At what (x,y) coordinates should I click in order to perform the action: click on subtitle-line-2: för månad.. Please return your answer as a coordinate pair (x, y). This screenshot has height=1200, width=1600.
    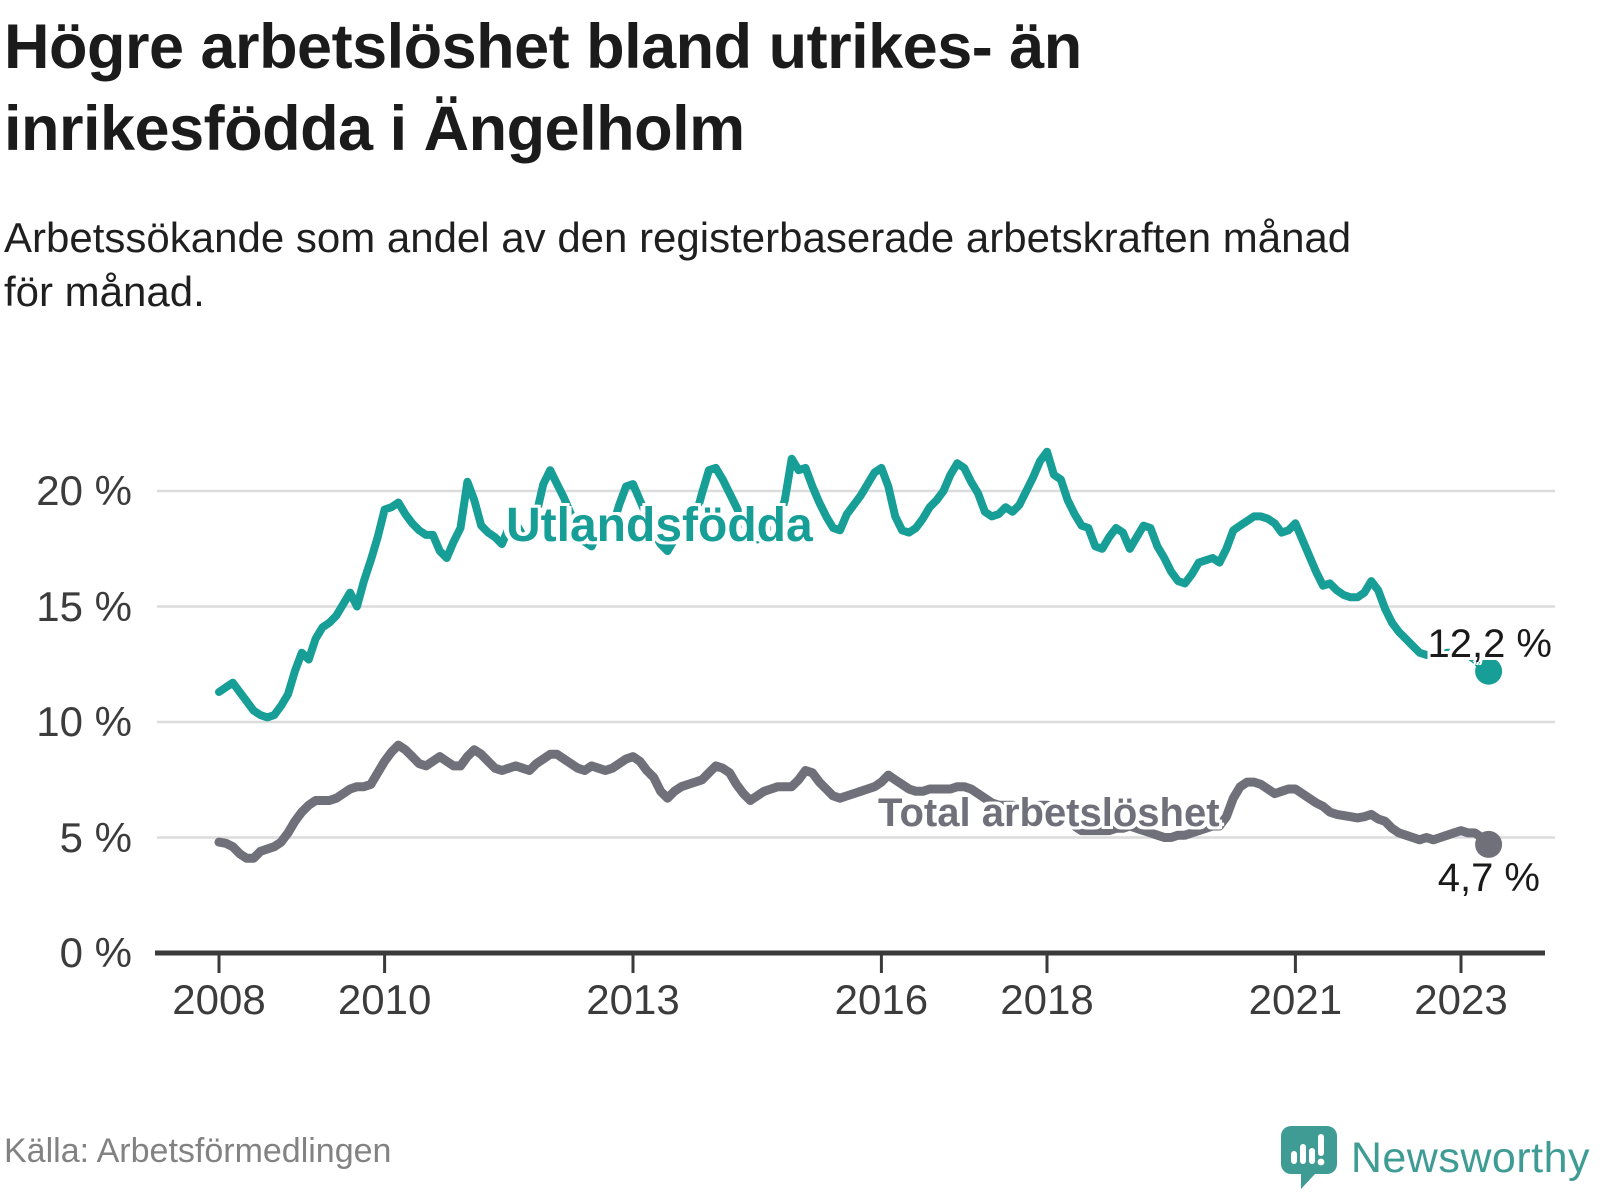
    Looking at the image, I should click on (104, 291).